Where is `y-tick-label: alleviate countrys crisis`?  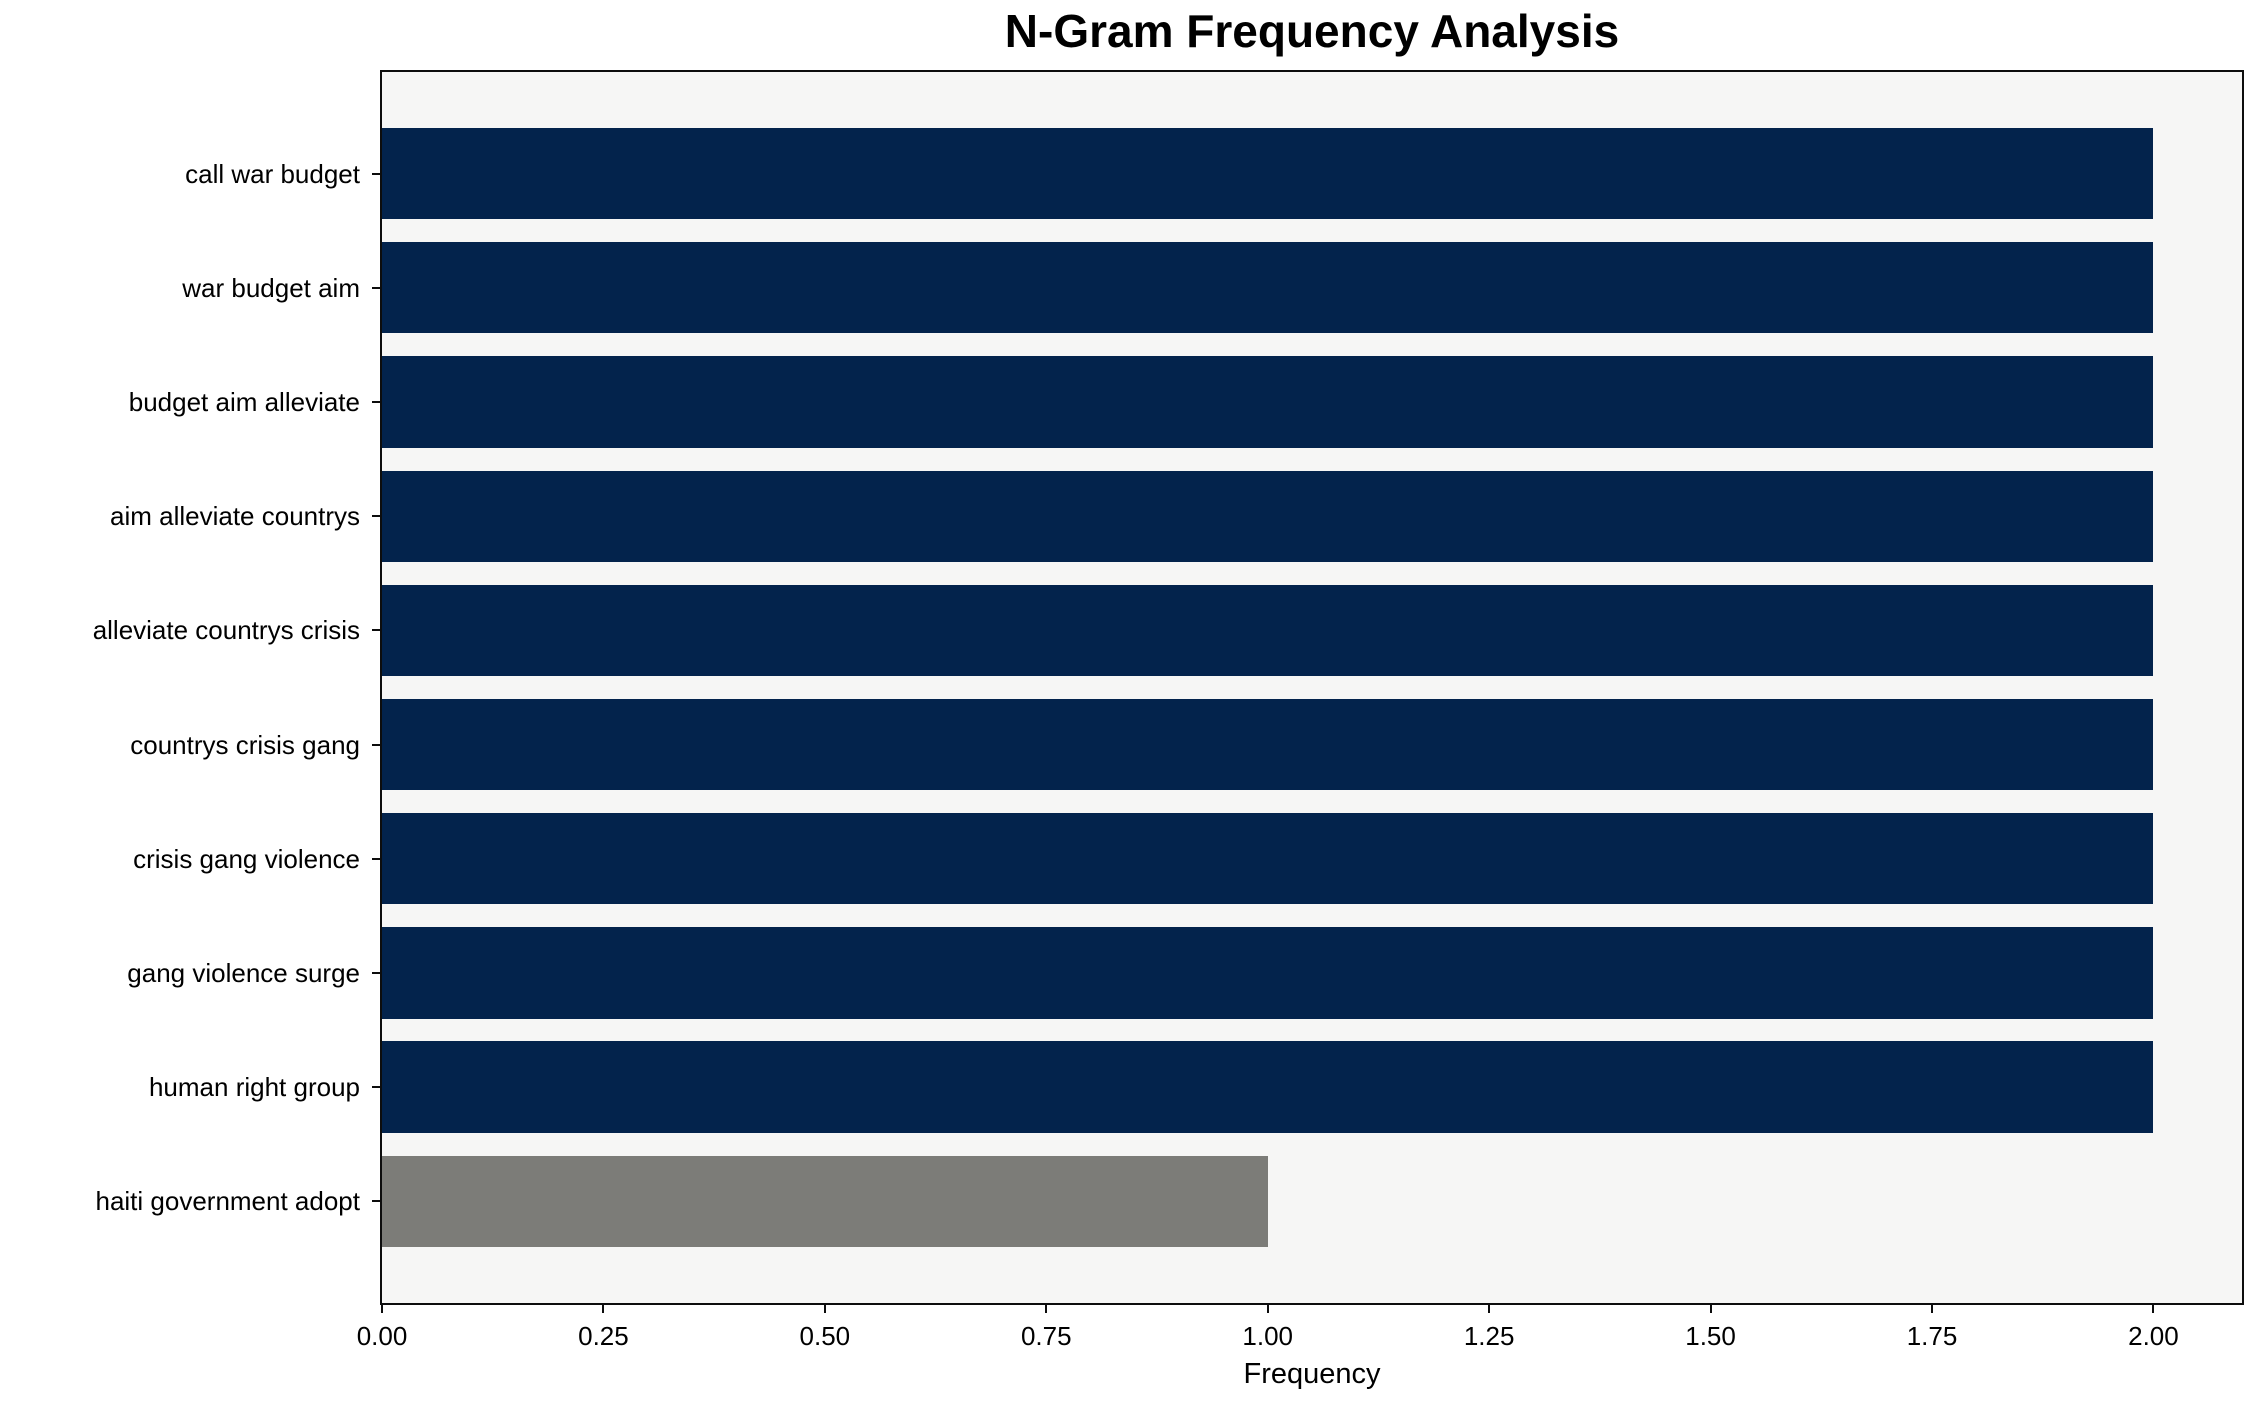 y-tick-label: alleviate countrys crisis is located at coordinates (226, 630).